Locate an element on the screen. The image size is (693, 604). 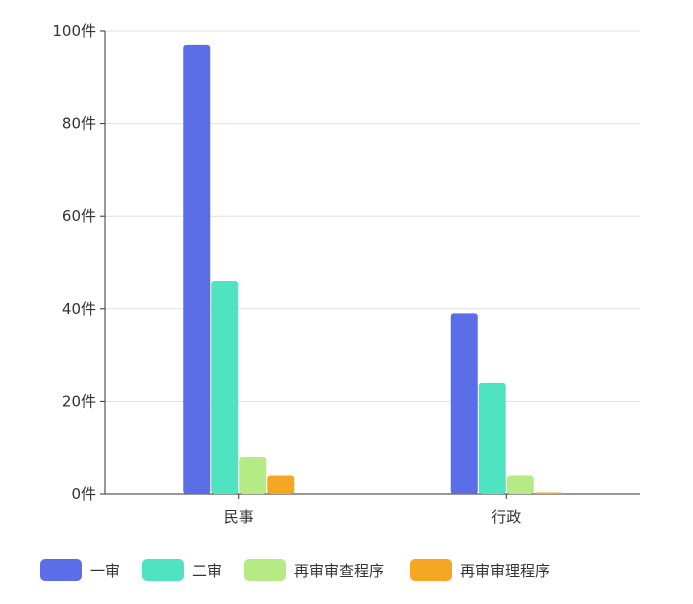
y-tick-label: 100件 is located at coordinates (74, 31).